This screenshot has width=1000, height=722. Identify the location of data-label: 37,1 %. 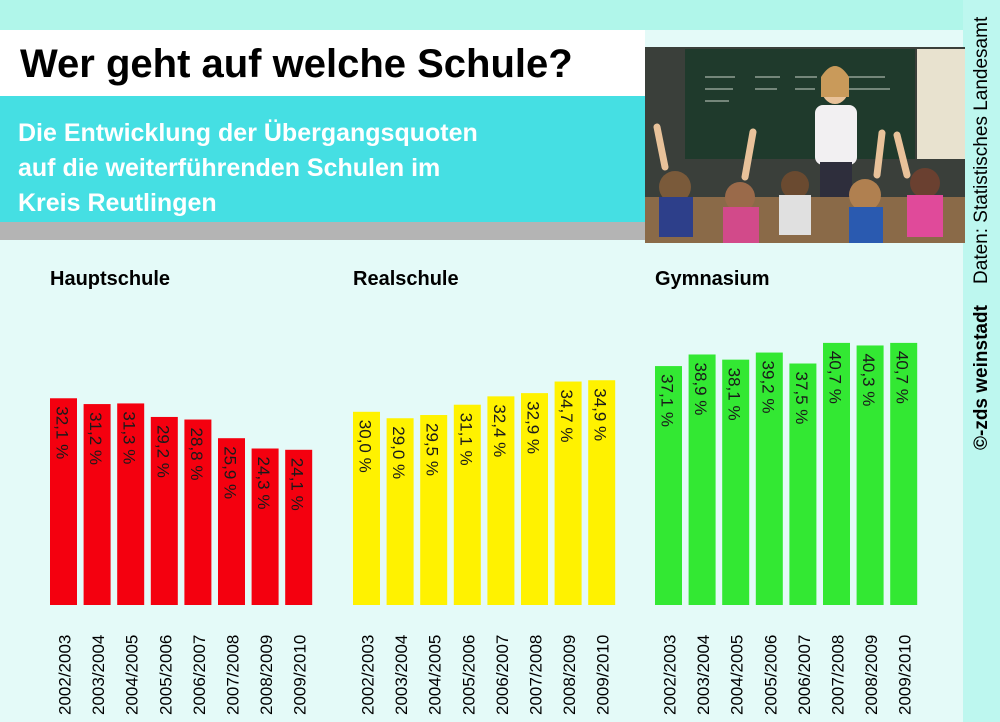
(667, 400).